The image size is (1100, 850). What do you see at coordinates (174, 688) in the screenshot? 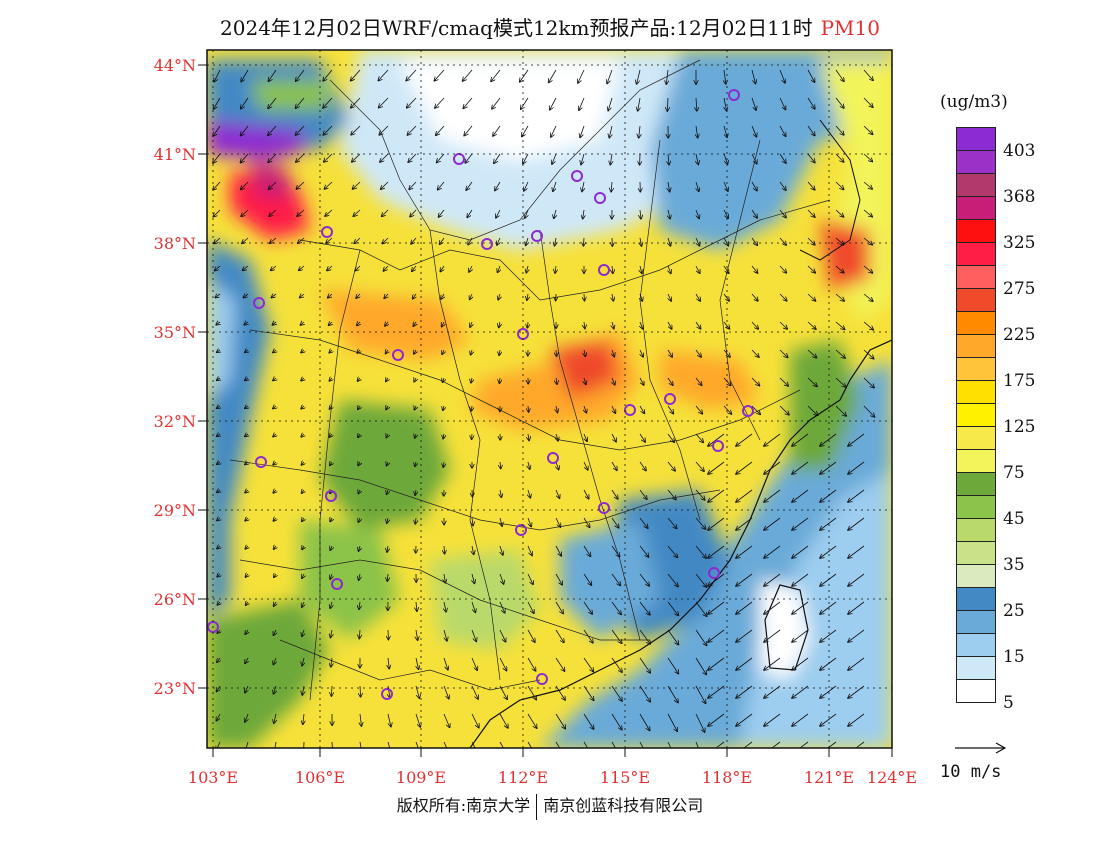
I see `lat-label-23: 23°N` at bounding box center [174, 688].